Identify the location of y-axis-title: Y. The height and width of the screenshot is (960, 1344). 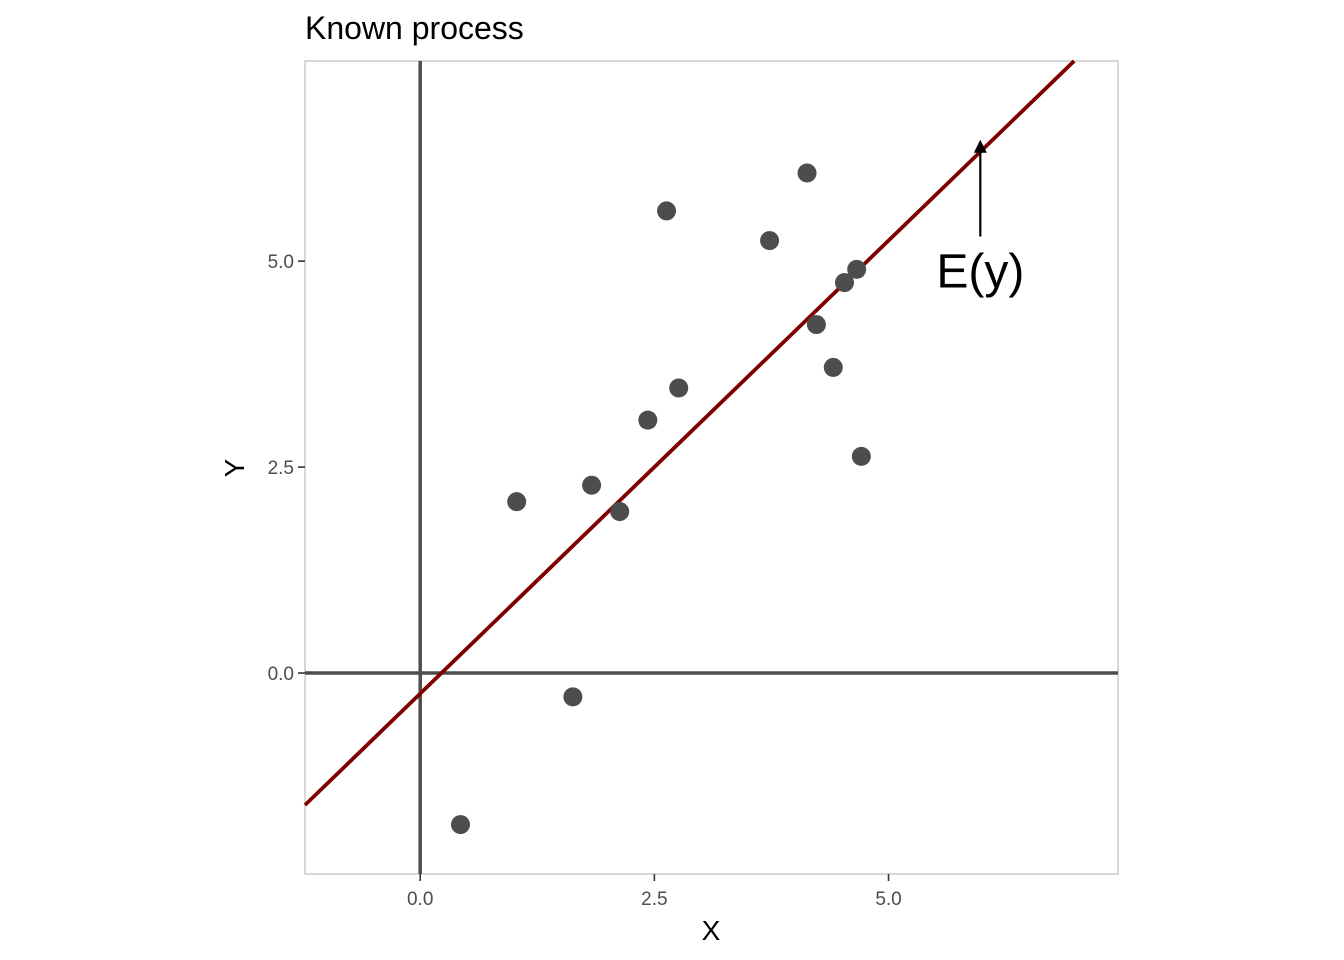
(234, 467).